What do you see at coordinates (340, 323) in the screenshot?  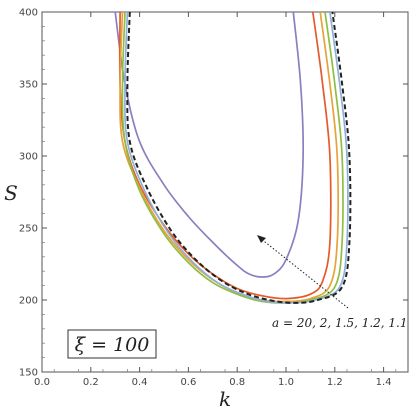 I see `annotation-label: a = 20, 2, 1.5, 1.2, 1.1` at bounding box center [340, 323].